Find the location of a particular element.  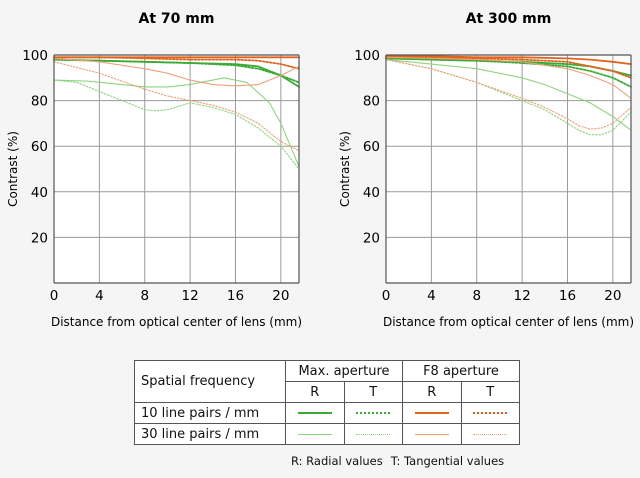

legend-swatch-f830-t is located at coordinates (490, 434).